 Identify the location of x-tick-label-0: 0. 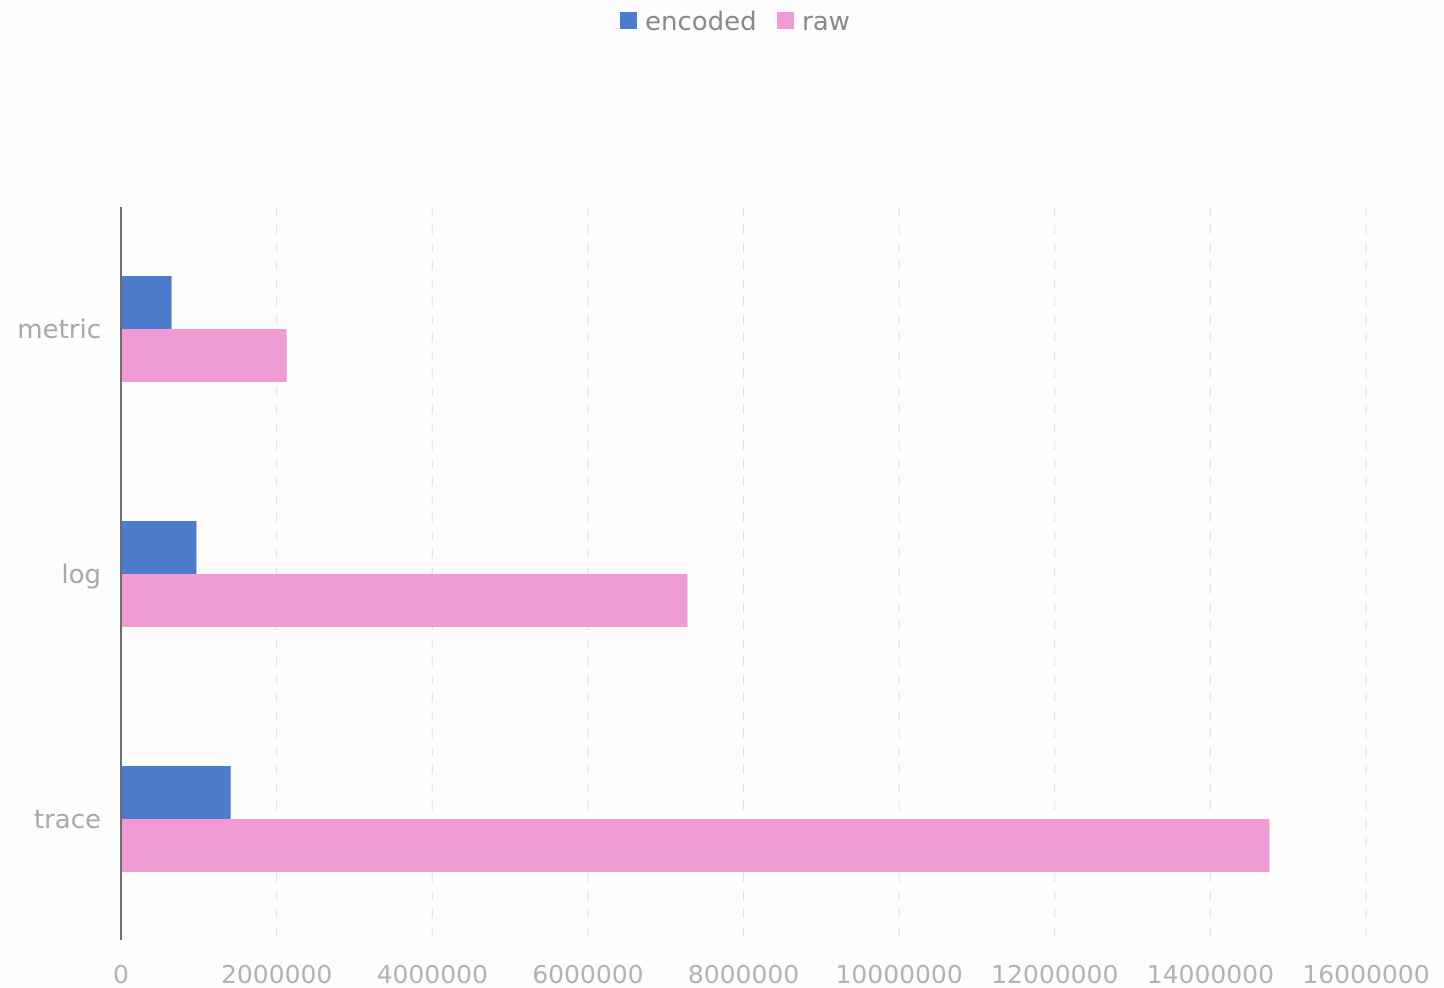
(121, 974).